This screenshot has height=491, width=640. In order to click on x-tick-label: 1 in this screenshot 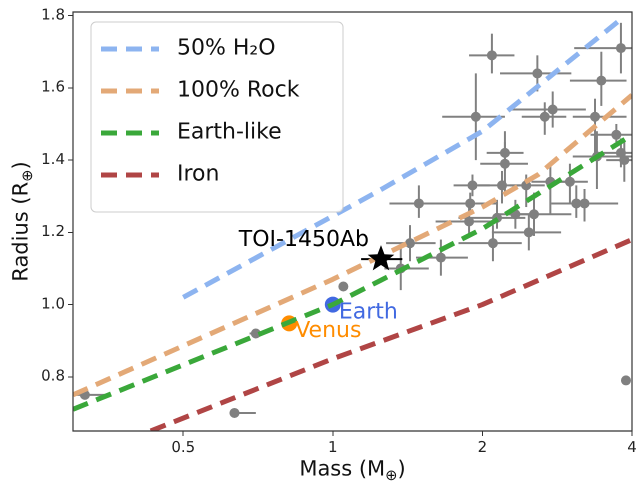, I will do `click(333, 447)`.